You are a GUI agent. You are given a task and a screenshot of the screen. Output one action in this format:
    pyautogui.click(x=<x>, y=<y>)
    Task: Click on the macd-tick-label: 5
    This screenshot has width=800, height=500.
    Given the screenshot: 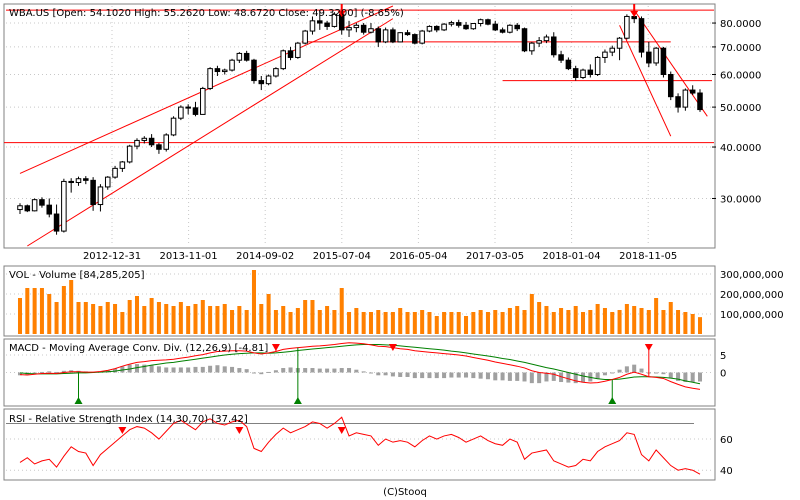 What is the action you would take?
    pyautogui.click(x=723, y=356)
    